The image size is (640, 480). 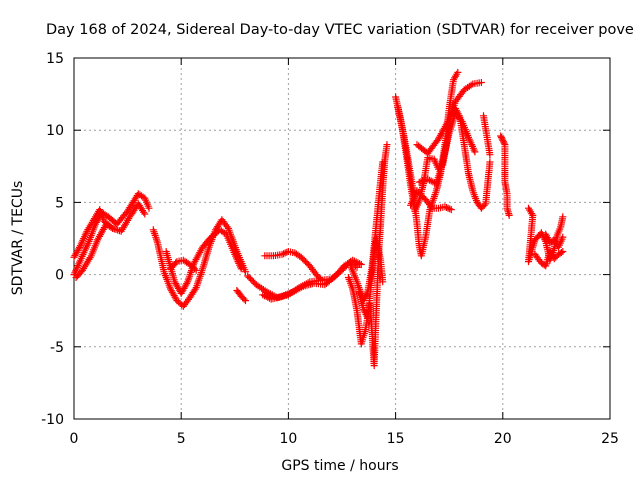 I want to click on series-track-v, so click(x=549, y=259).